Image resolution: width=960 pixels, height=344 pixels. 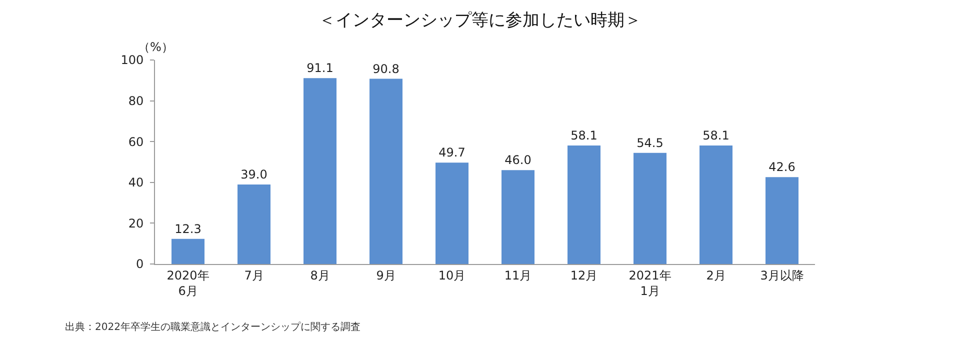 I want to click on data-label: 54.5, so click(x=650, y=143).